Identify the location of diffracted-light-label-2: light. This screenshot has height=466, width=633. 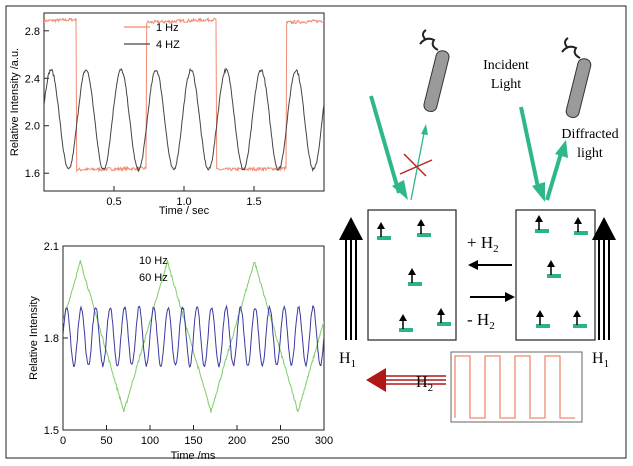
(590, 153).